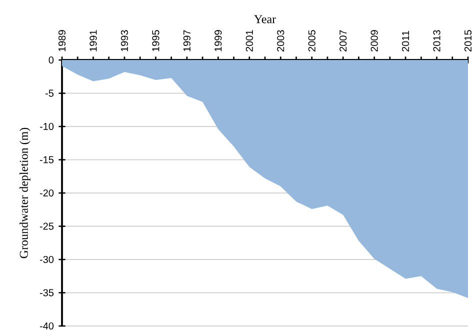 This screenshot has width=474, height=331. What do you see at coordinates (24, 193) in the screenshot?
I see `y-axis-title: Groundwater depletion (m)` at bounding box center [24, 193].